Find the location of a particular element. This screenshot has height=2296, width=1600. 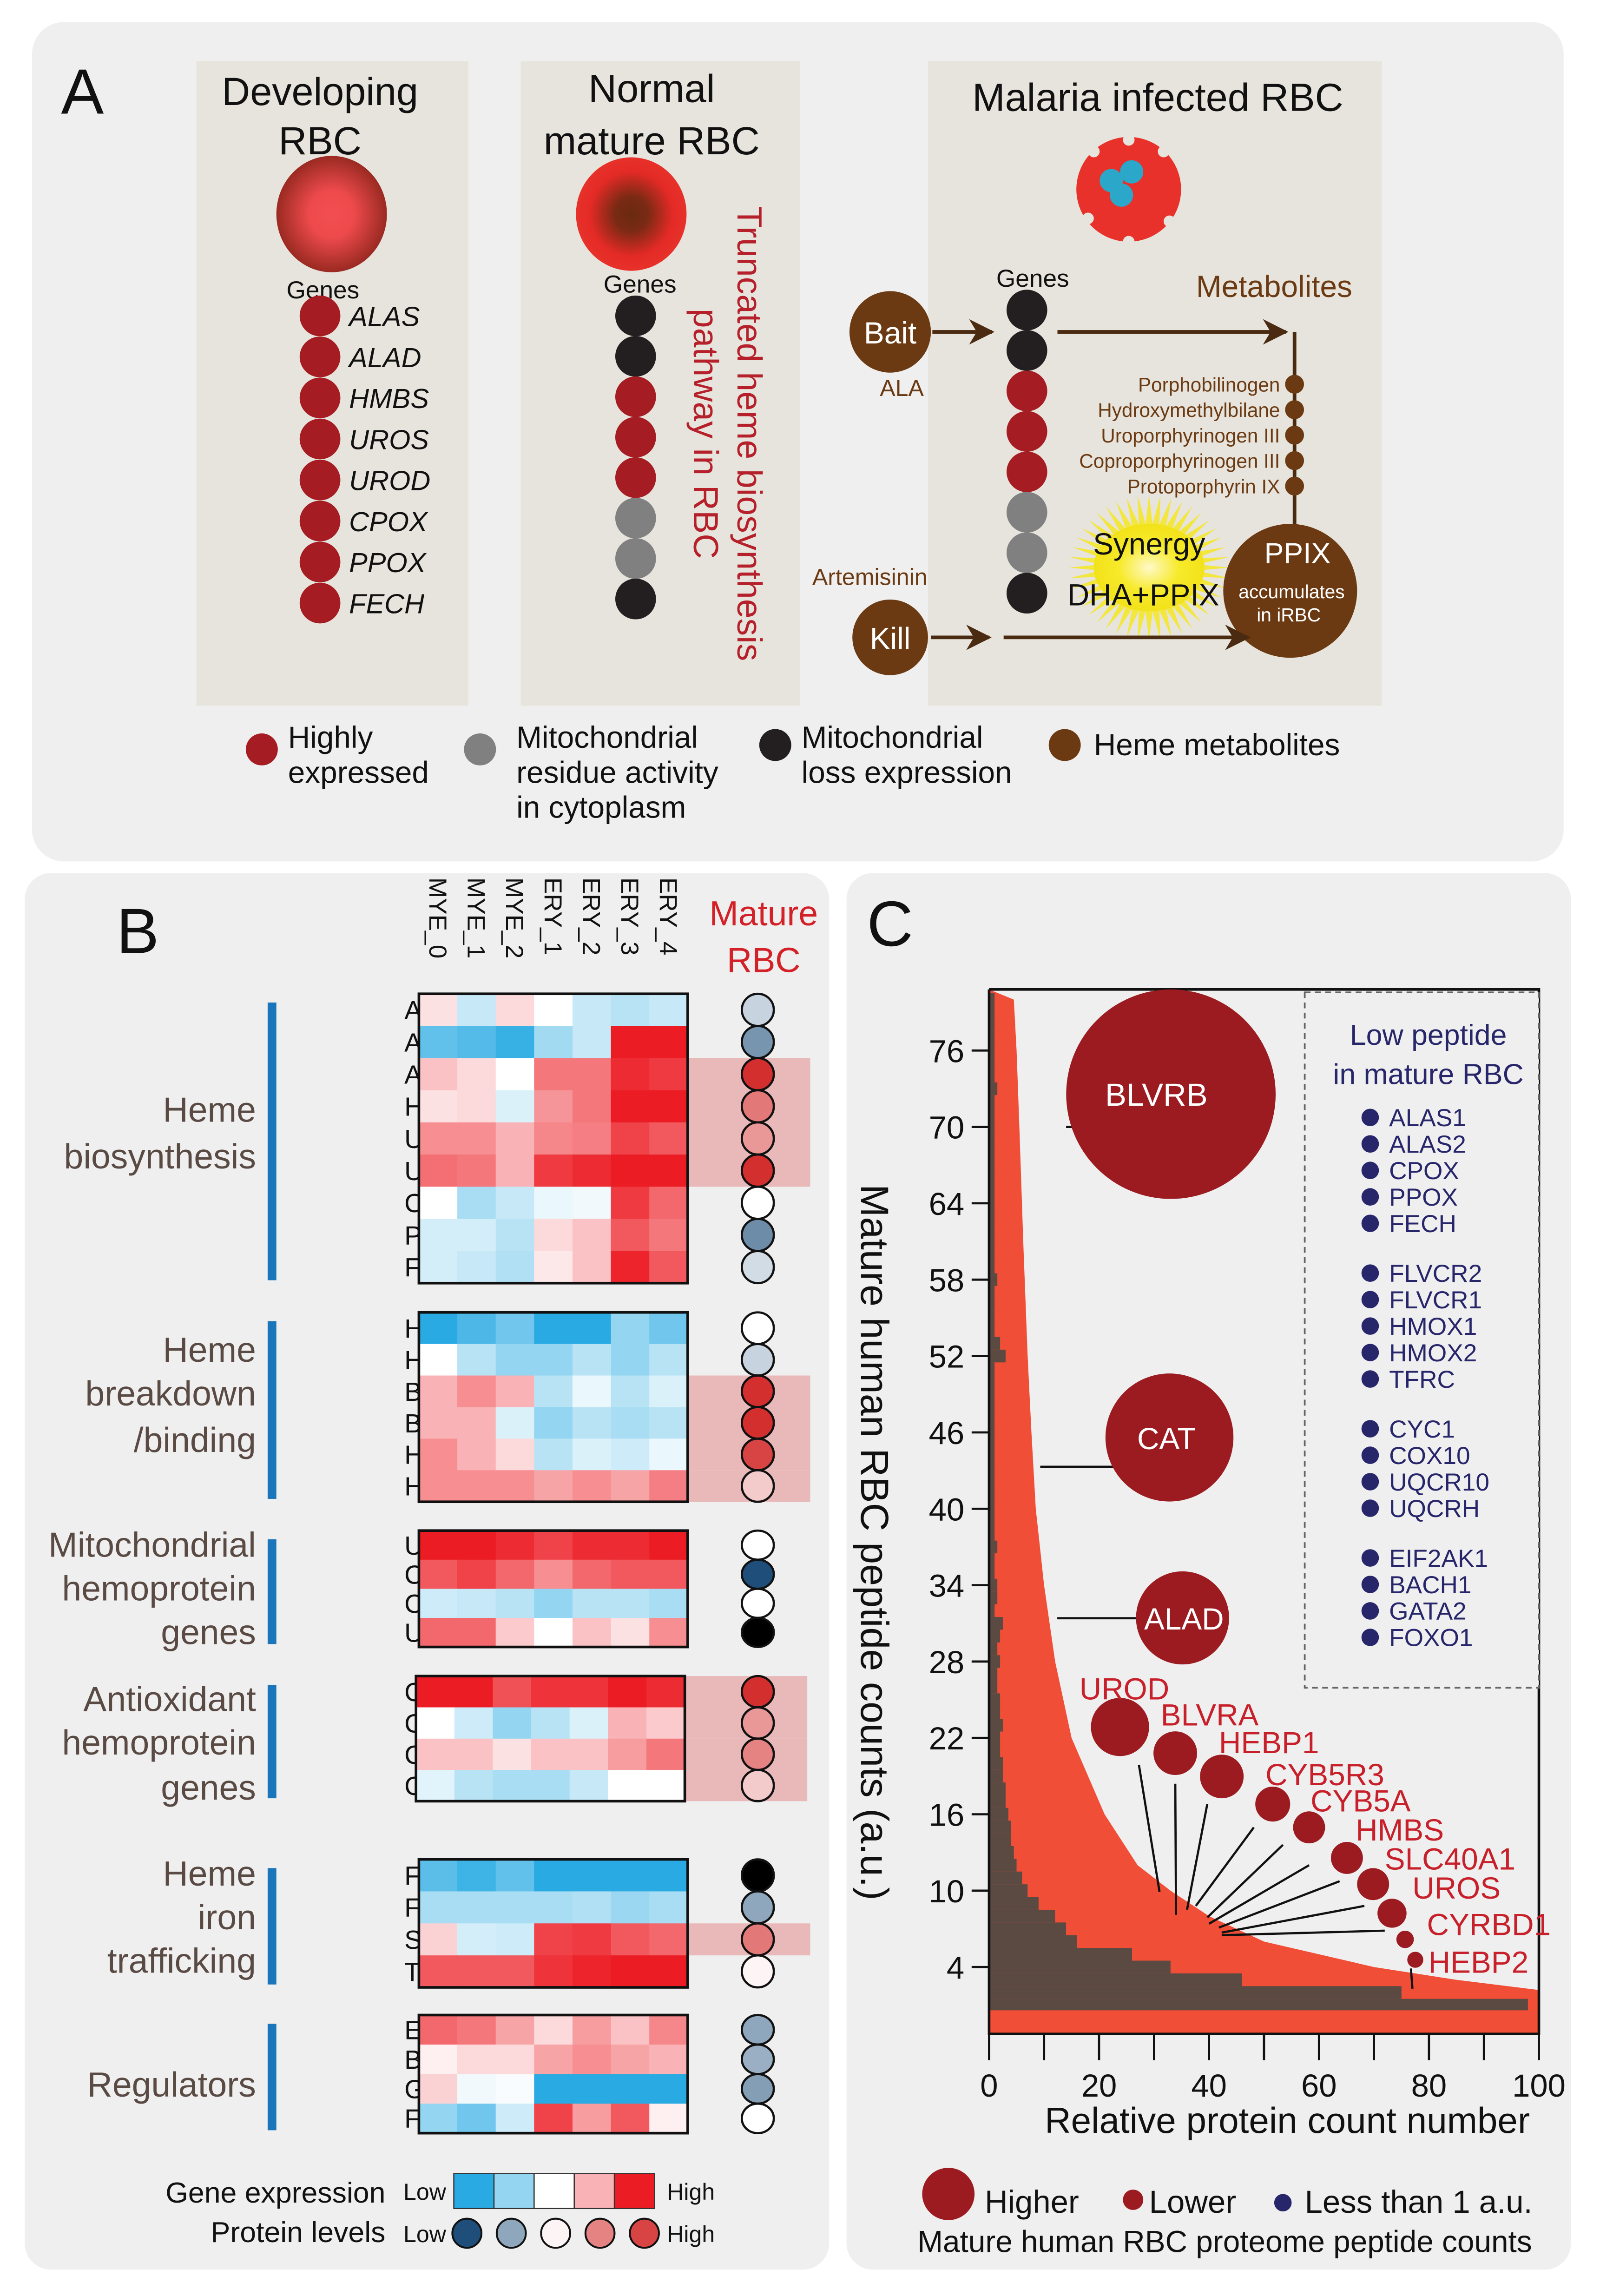

low-peptide-gene: HMOX1 is located at coordinates (1433, 1327).